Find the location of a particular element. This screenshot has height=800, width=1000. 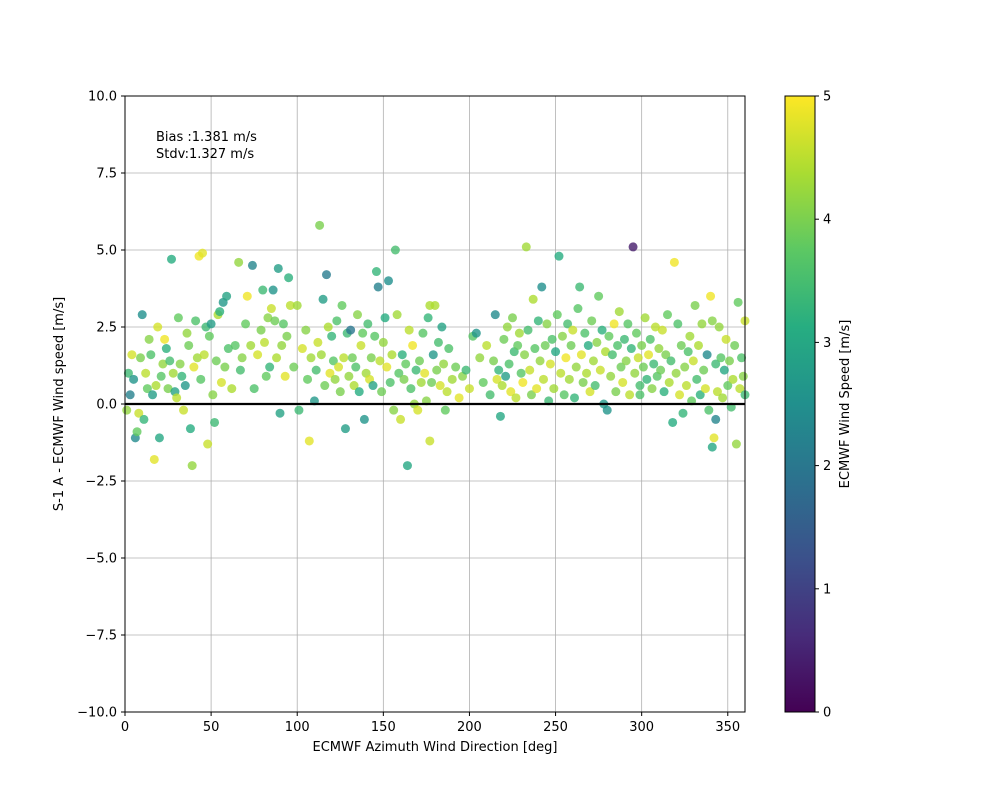

x-axis-ticks: 0 50 100 150 200 250 300 350 is located at coordinates (430, 723).